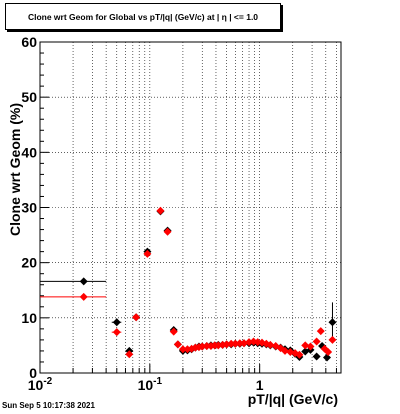 Image resolution: width=400 pixels, height=414 pixels. I want to click on y-tick-label: 30, so click(29, 208).